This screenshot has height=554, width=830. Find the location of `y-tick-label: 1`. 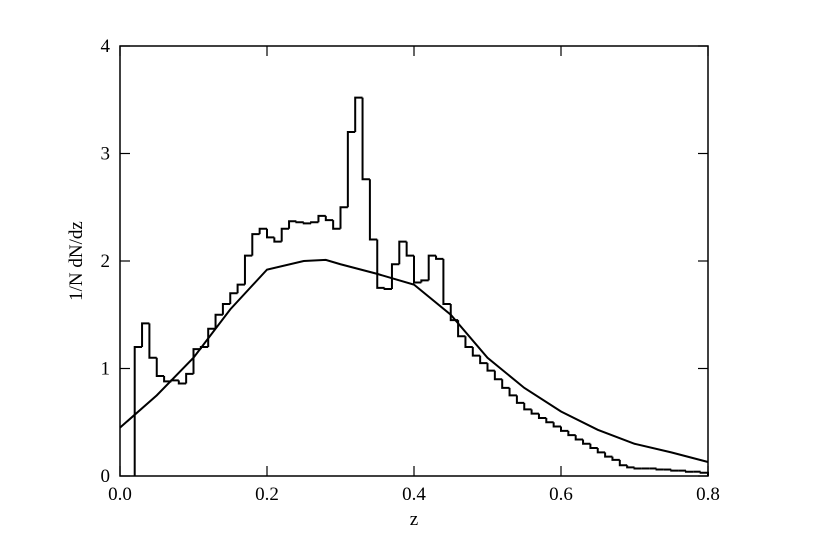

y-tick-label: 1 is located at coordinates (106, 369).